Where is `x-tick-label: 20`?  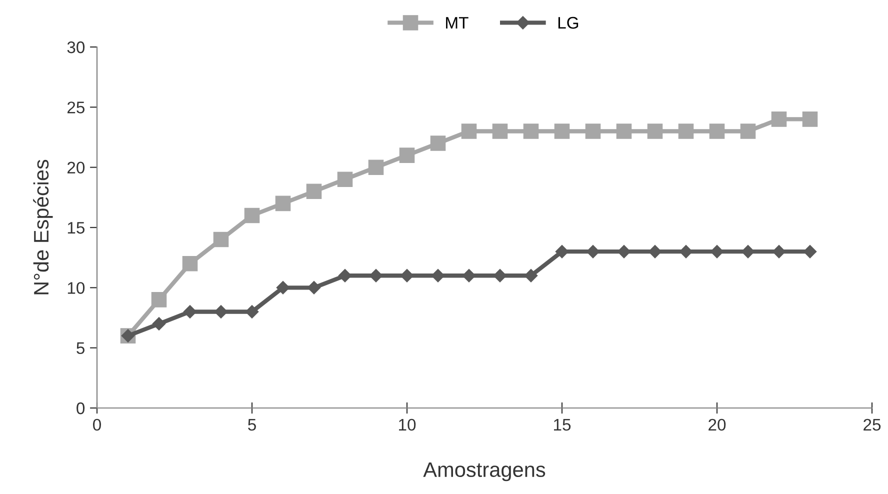
x-tick-label: 20 is located at coordinates (717, 424).